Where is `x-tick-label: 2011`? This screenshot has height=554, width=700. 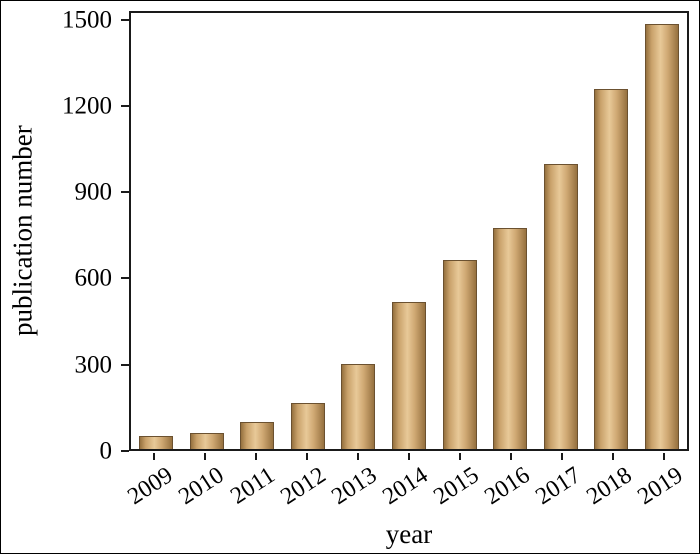 x-tick-label: 2011 is located at coordinates (253, 486).